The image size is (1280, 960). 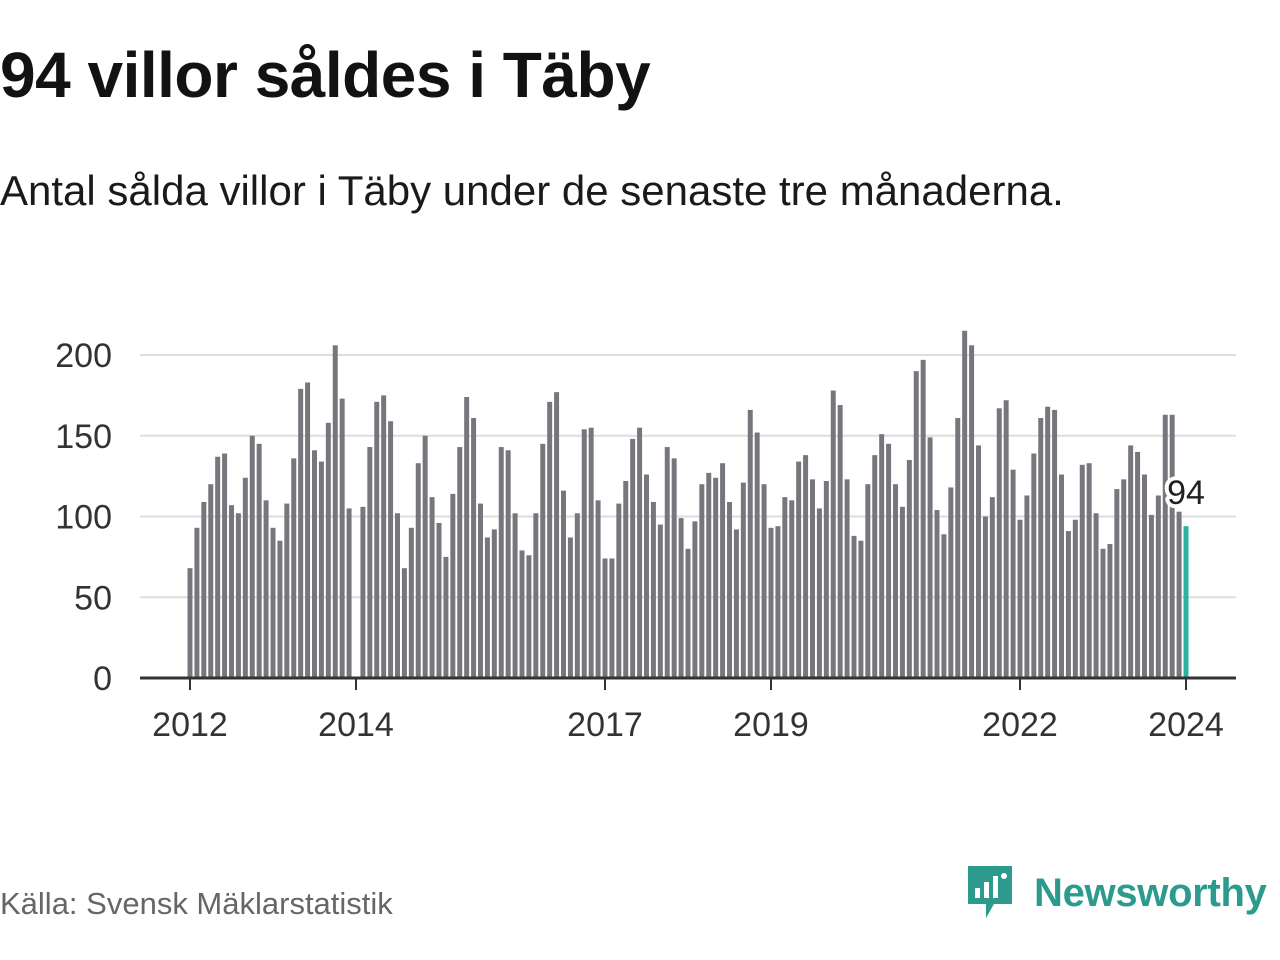 I want to click on annotation: 94, so click(x=1186, y=493).